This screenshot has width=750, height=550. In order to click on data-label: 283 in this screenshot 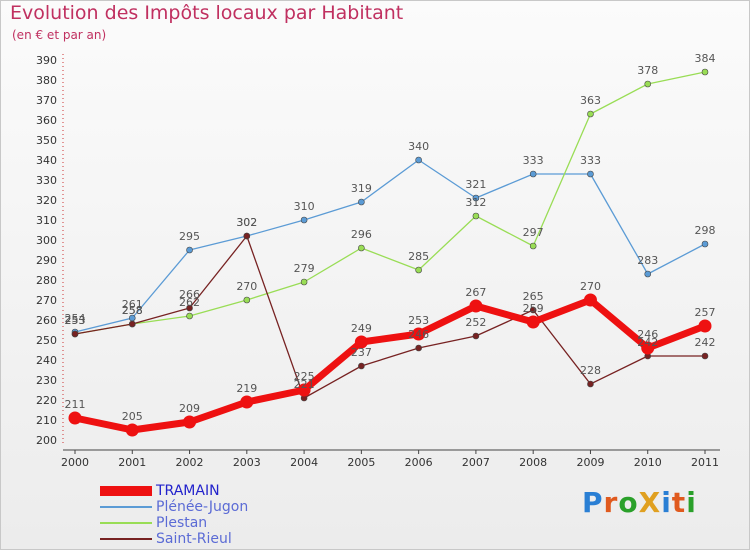, I will do `click(647, 260)`.